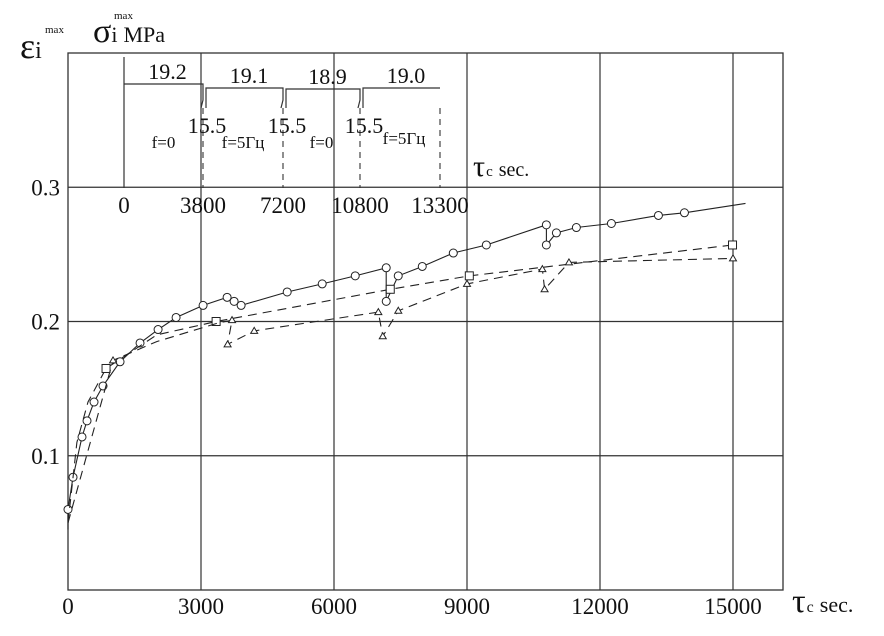 The height and width of the screenshot is (636, 884). Describe the element at coordinates (501, 166) in the screenshot. I see `inset-x-label: τc sec.` at that location.